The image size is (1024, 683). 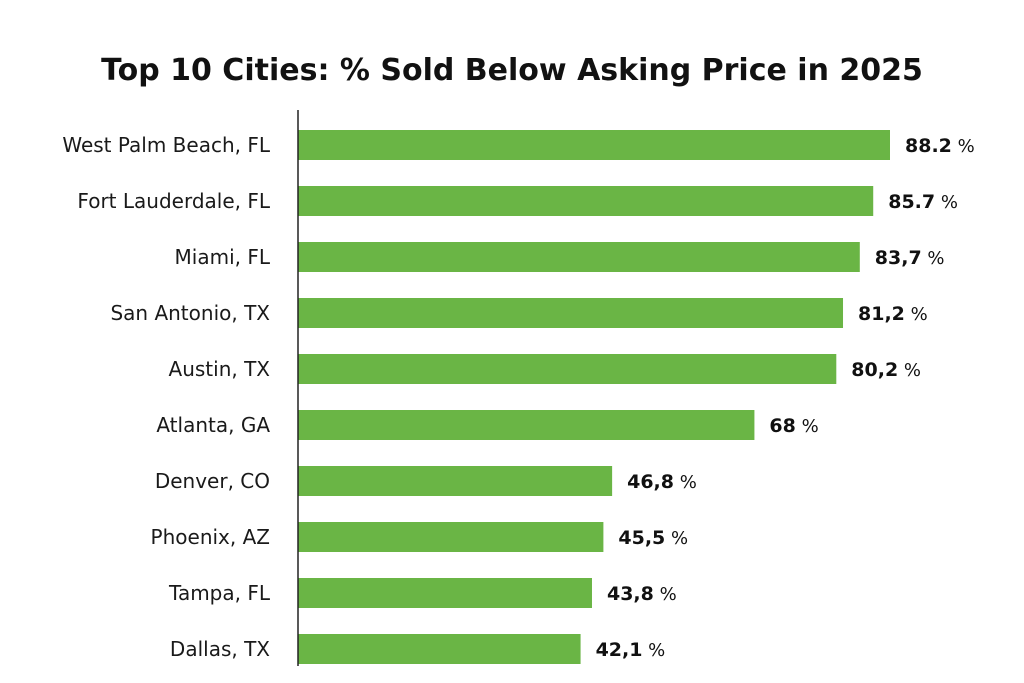 I want to click on value-label-fort-lauderdale-fl: 85.7 %, so click(x=923, y=202).